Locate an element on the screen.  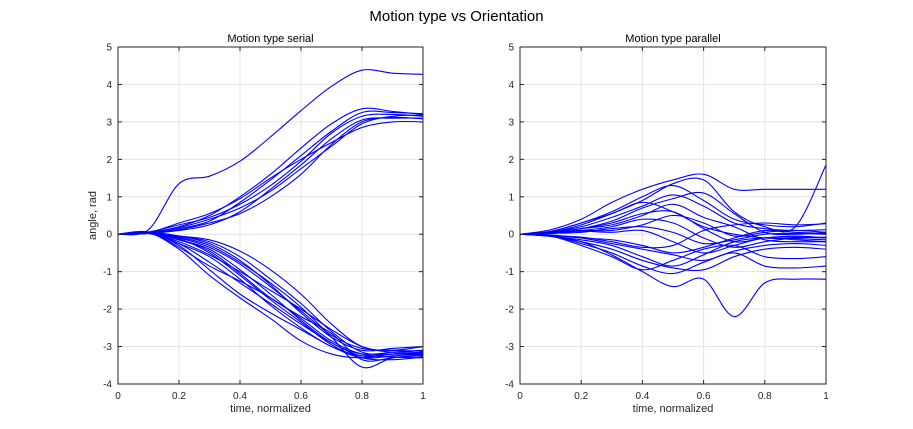
y-axis-label: angle, rad is located at coordinates (93, 215).